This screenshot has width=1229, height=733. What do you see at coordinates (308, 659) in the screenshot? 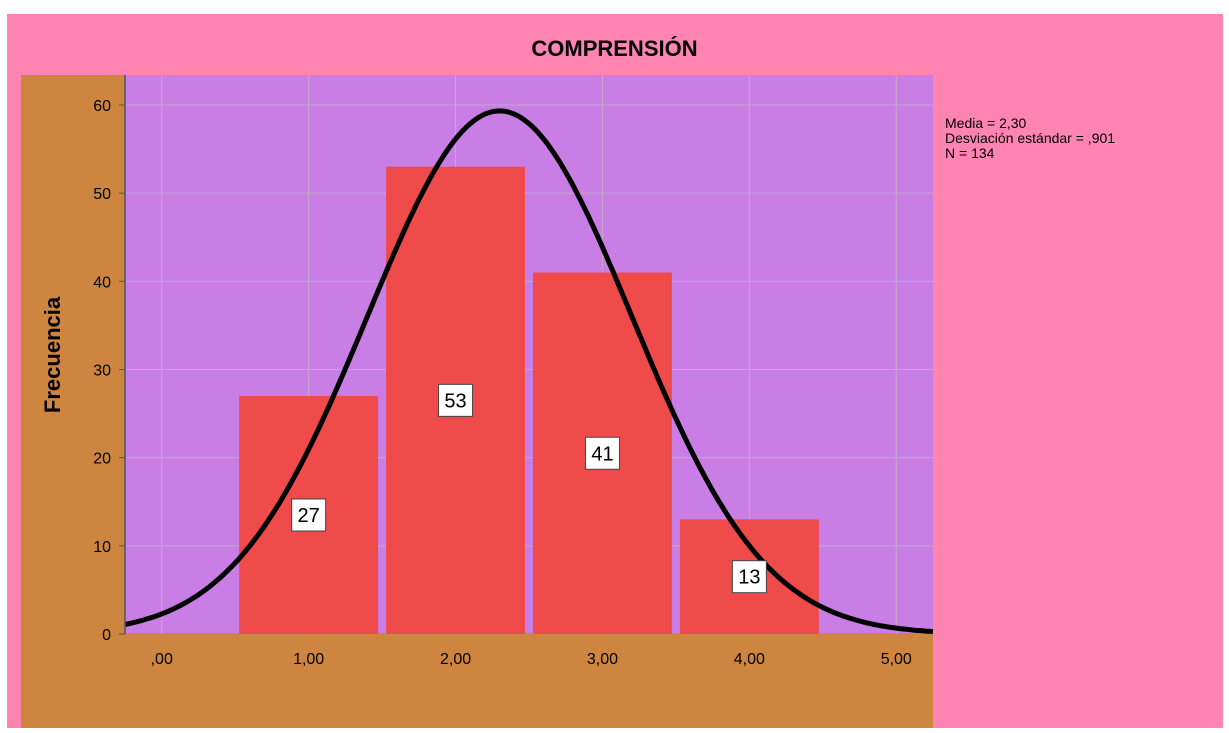
I see `x-tick-label: 1,00` at bounding box center [308, 659].